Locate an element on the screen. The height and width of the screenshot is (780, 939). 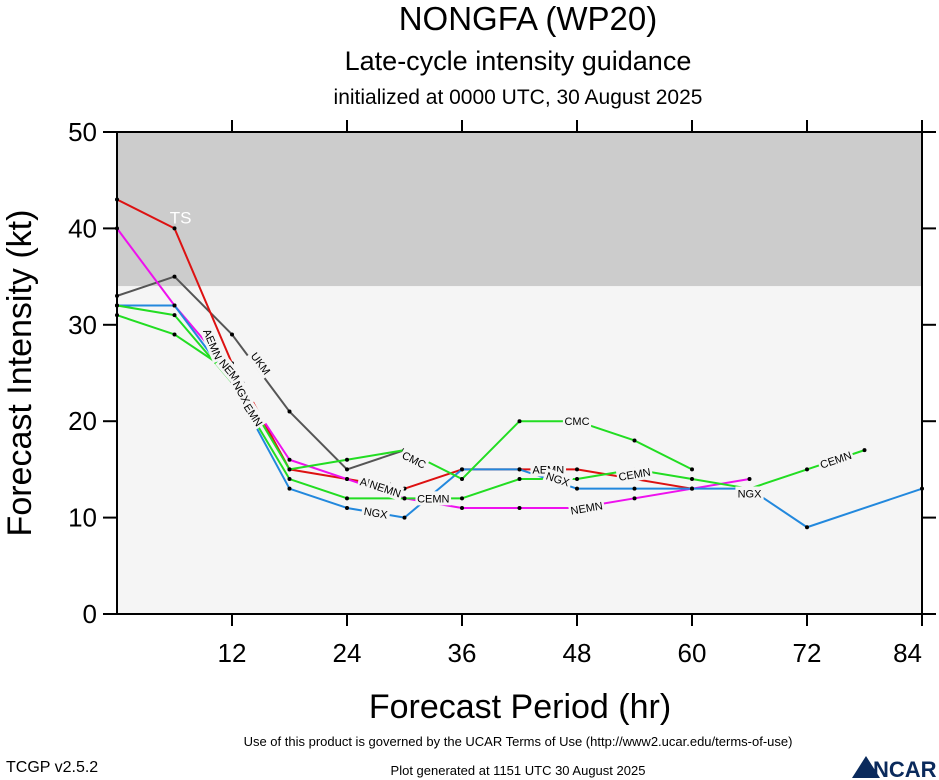
series-label-text: CMC is located at coordinates (576, 422).